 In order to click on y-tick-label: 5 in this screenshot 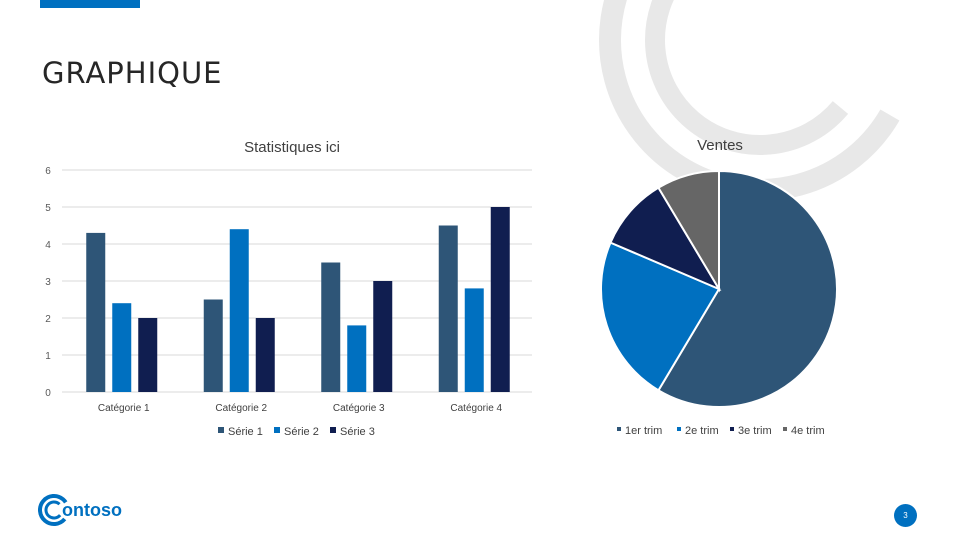, I will do `click(48, 208)`.